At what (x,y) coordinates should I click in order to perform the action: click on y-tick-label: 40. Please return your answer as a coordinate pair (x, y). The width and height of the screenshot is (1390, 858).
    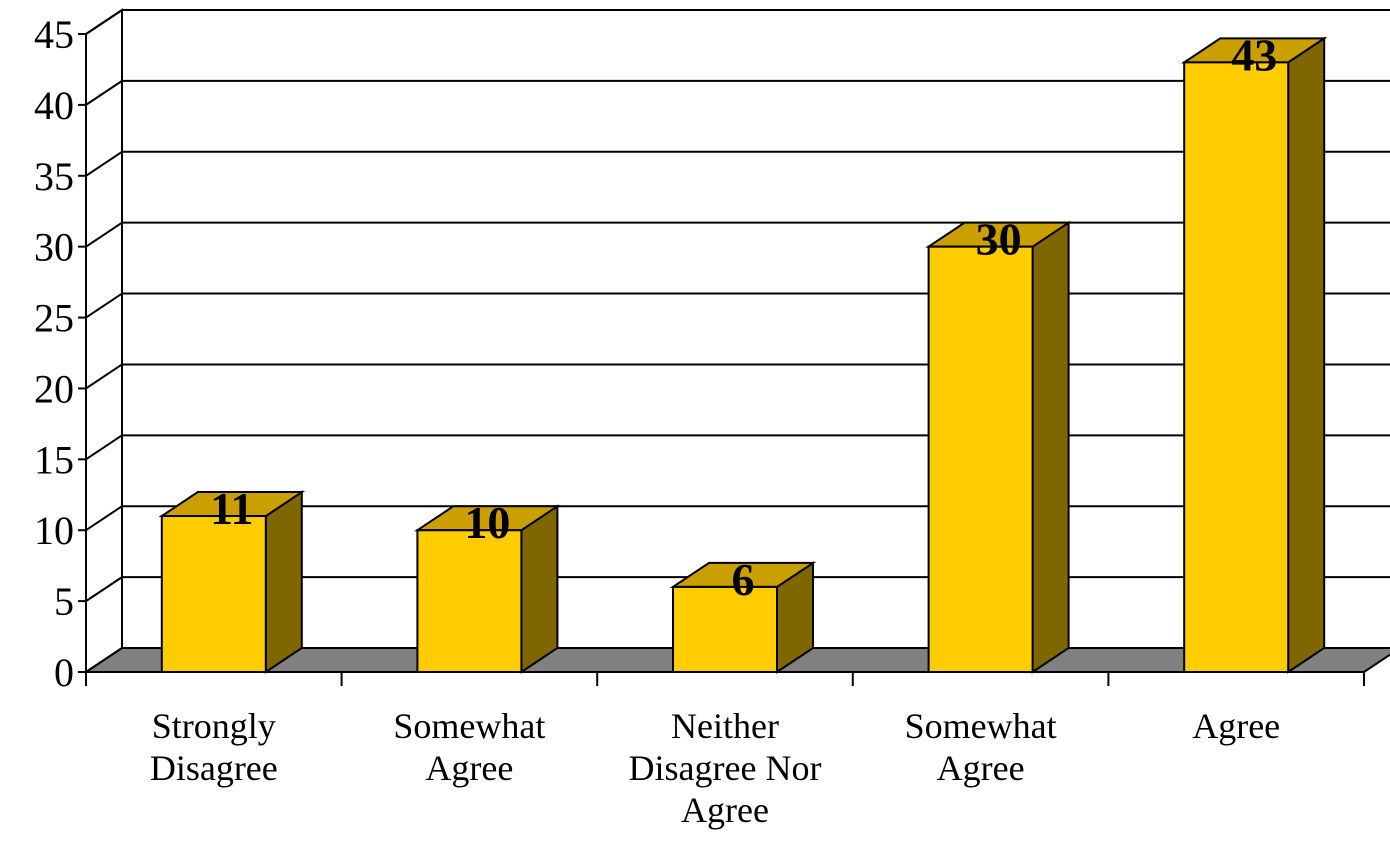
    Looking at the image, I should click on (54, 105).